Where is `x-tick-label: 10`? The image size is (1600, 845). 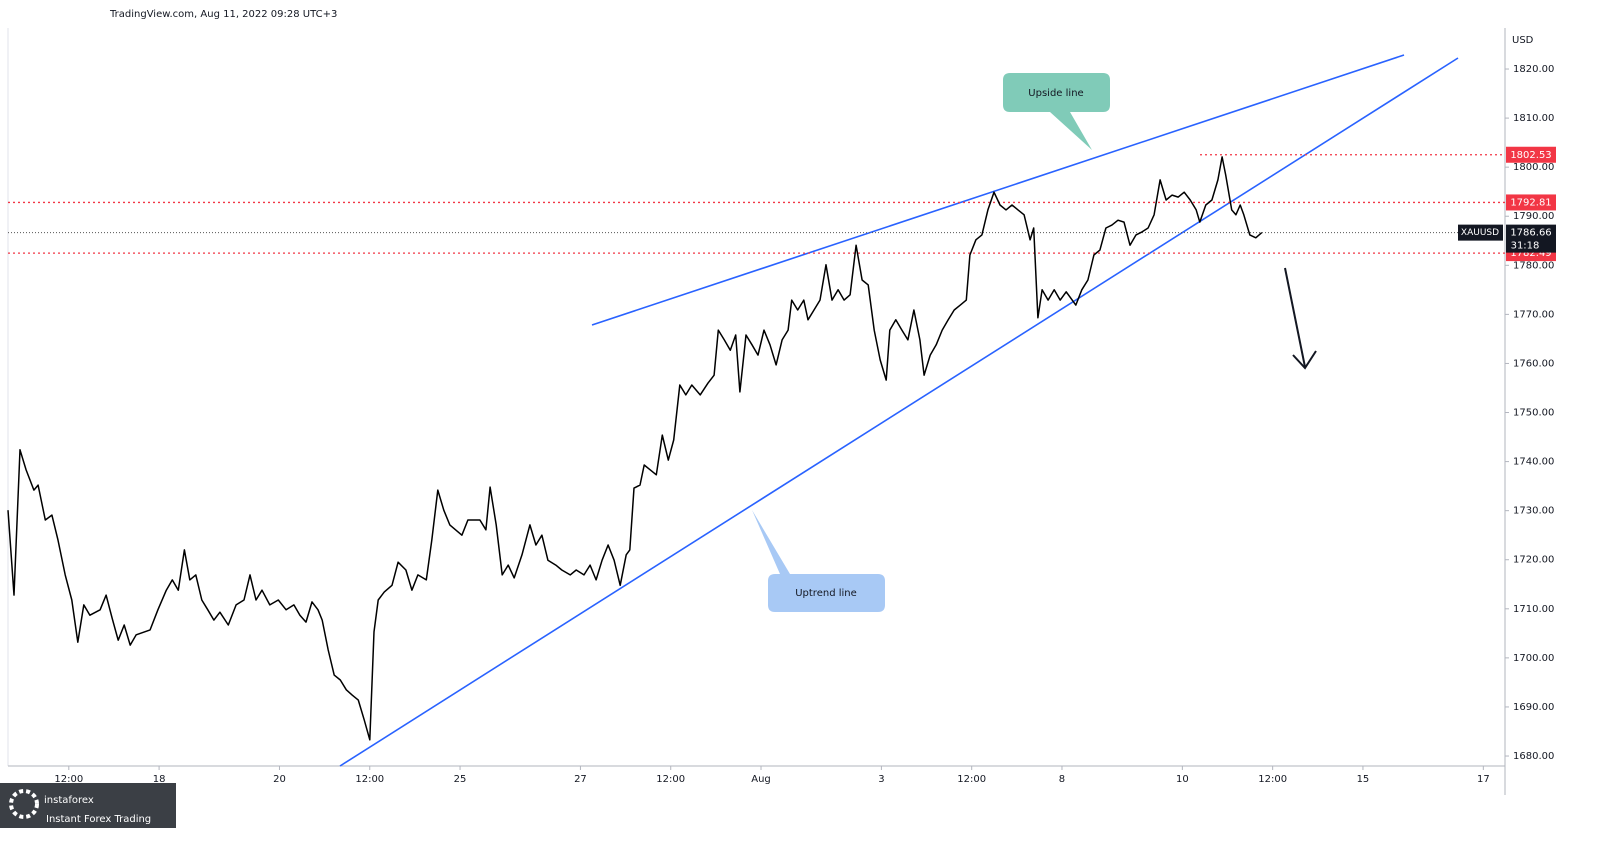
x-tick-label: 10 is located at coordinates (1182, 779).